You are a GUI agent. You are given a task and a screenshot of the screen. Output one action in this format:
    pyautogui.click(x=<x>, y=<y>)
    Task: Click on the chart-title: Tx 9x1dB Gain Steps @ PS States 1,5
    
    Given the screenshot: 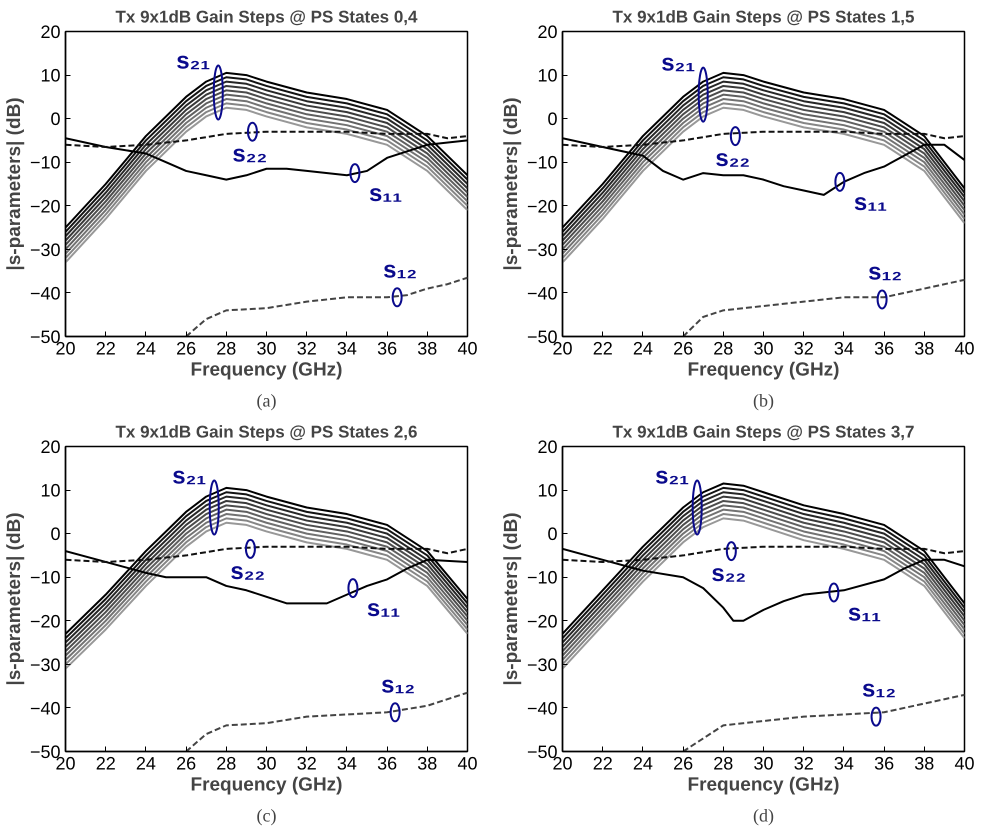 What is the action you would take?
    pyautogui.click(x=763, y=17)
    